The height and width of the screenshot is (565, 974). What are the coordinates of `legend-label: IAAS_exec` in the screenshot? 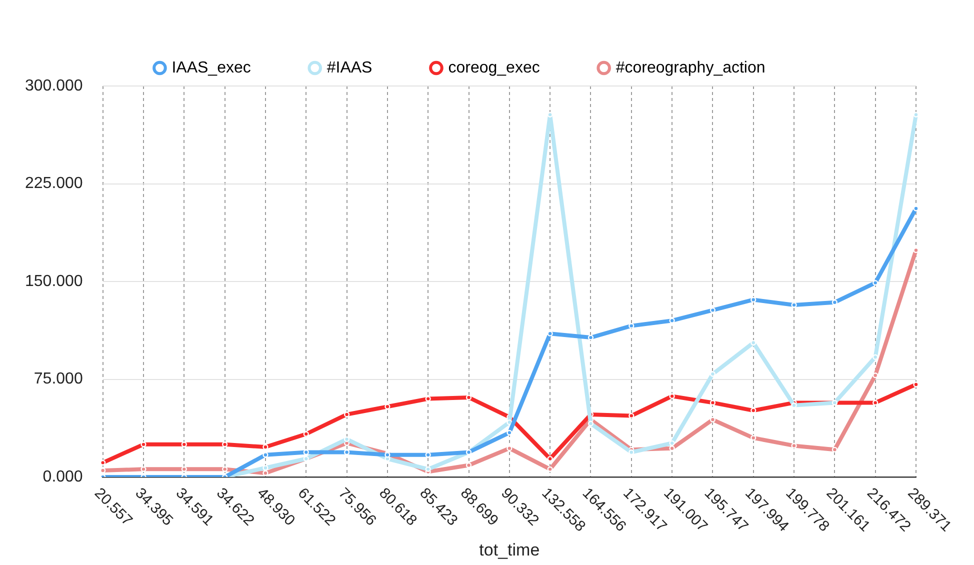 It's located at (211, 67).